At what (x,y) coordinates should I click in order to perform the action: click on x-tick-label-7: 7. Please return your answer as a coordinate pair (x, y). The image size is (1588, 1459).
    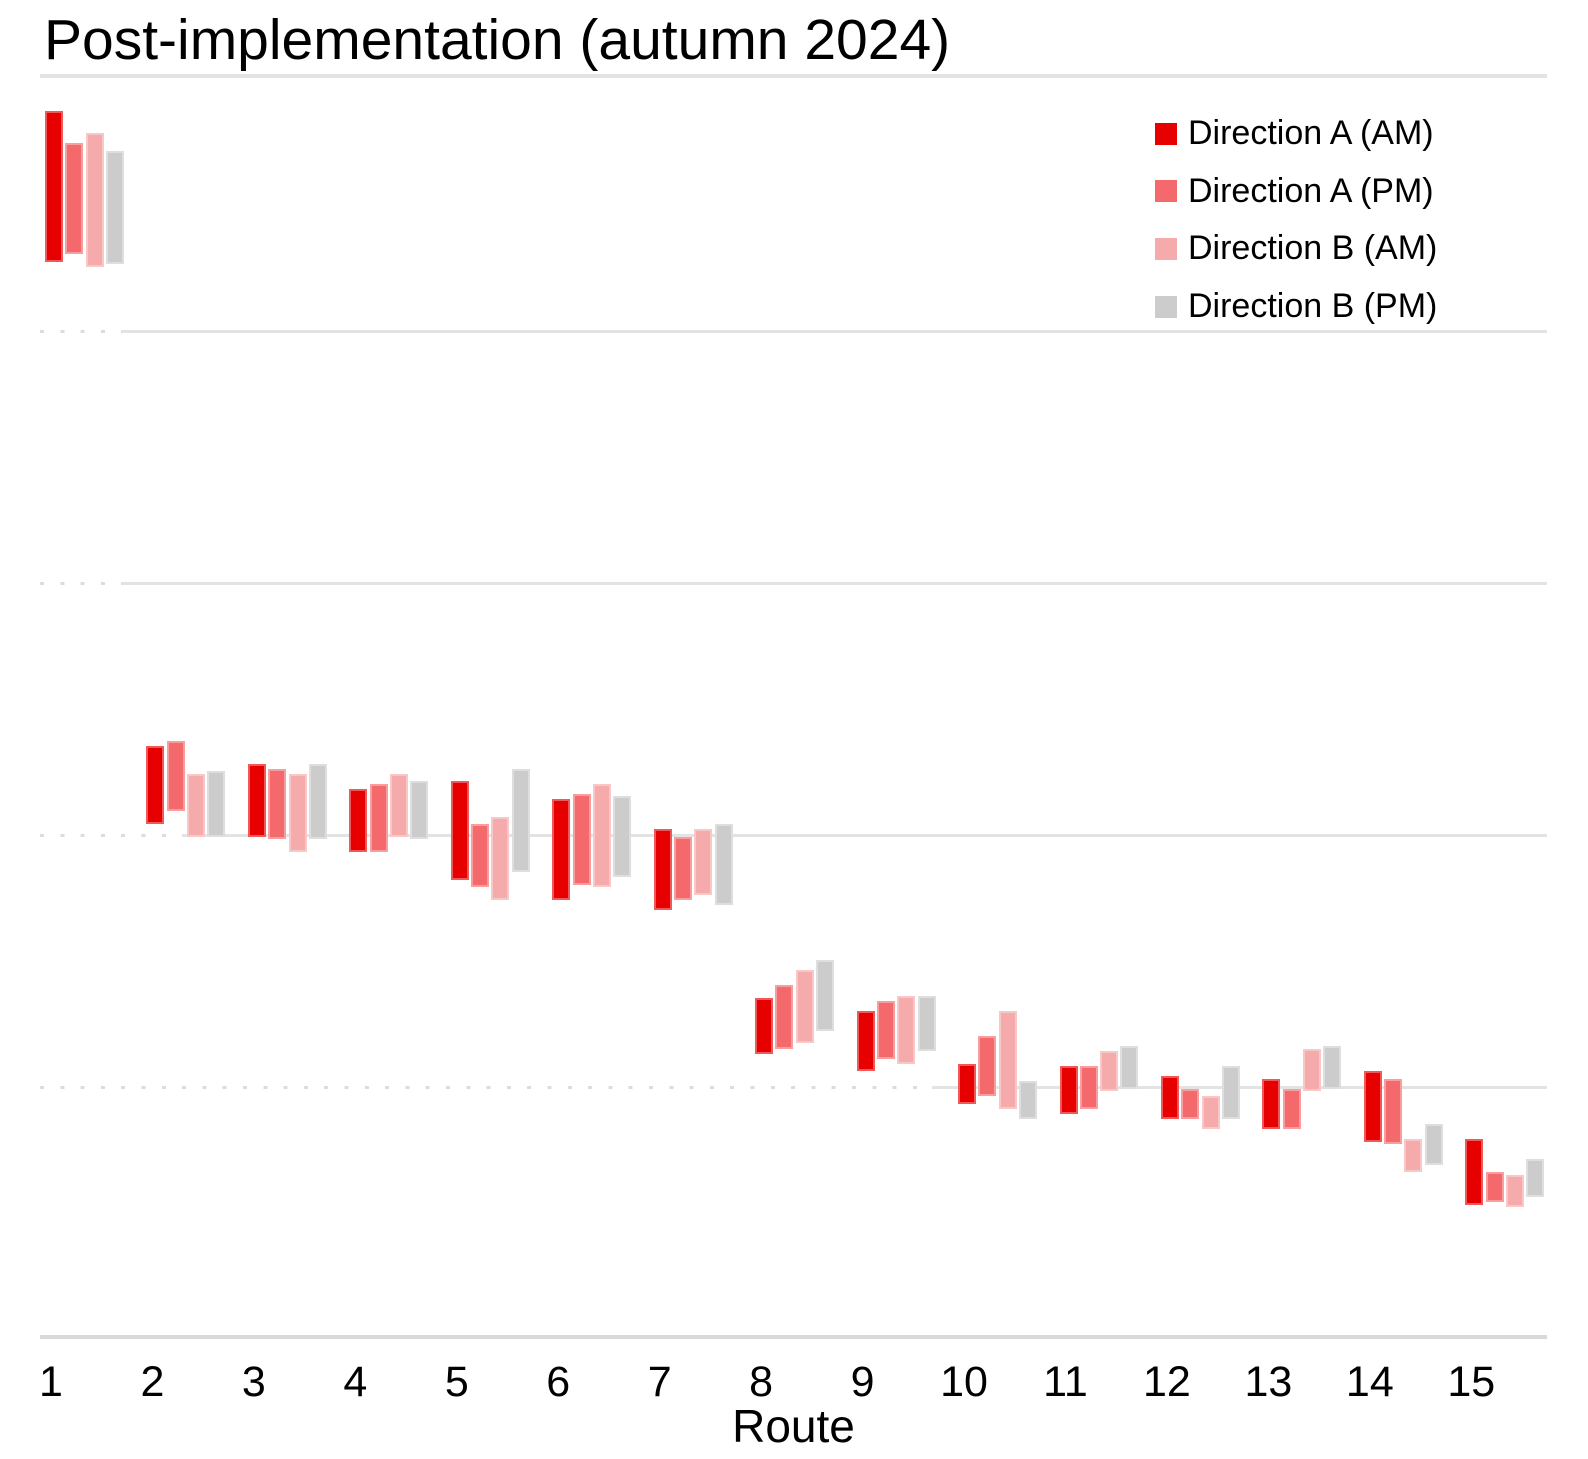
    Looking at the image, I should click on (659, 1382).